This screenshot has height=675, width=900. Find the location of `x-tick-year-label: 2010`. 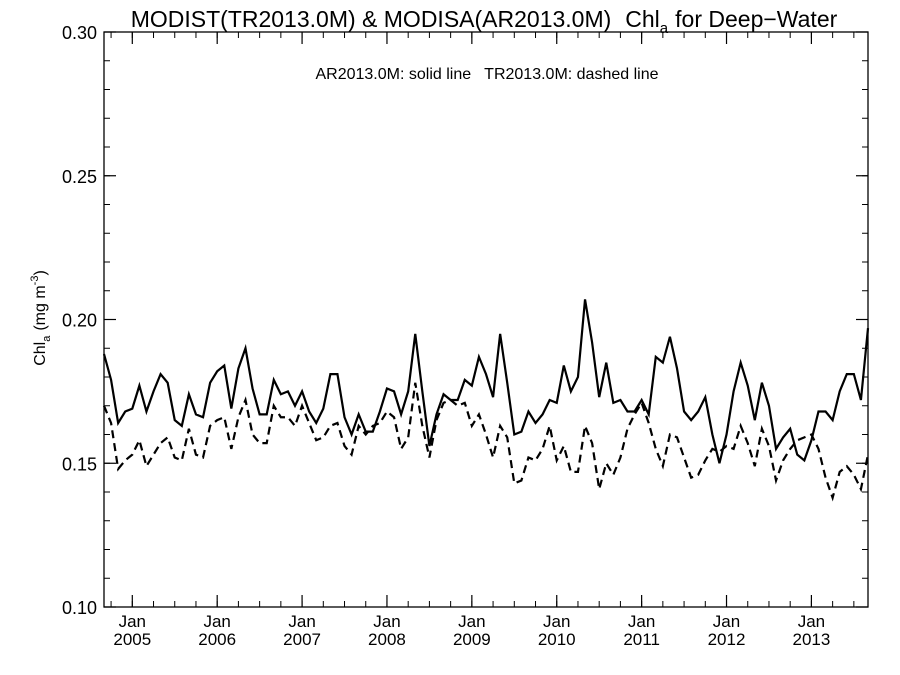

x-tick-year-label: 2010 is located at coordinates (557, 639).